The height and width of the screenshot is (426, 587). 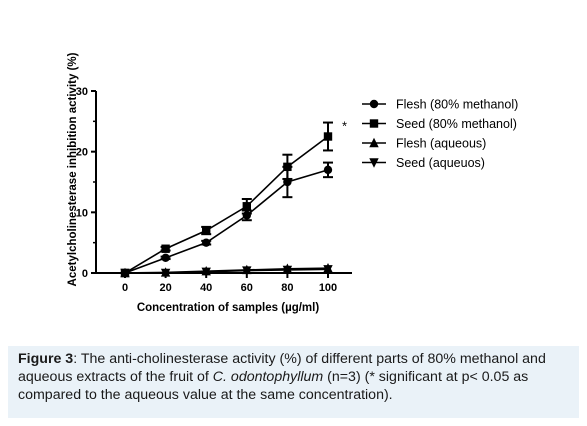 I want to click on x-tick-label: 0, so click(x=125, y=288).